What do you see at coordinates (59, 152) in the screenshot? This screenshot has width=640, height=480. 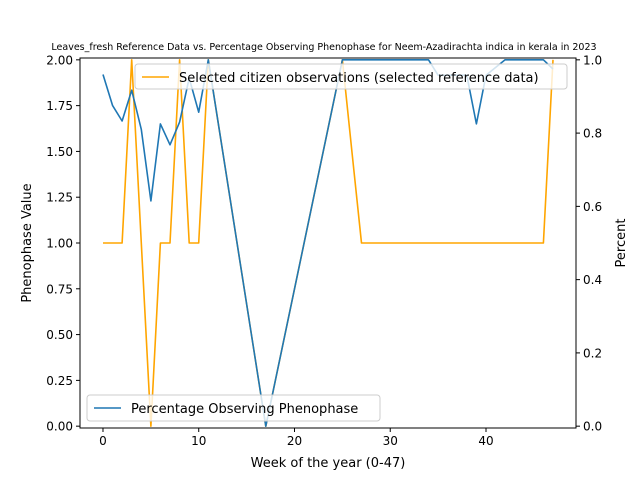 I see `y-tick-label-left: 1.50` at bounding box center [59, 152].